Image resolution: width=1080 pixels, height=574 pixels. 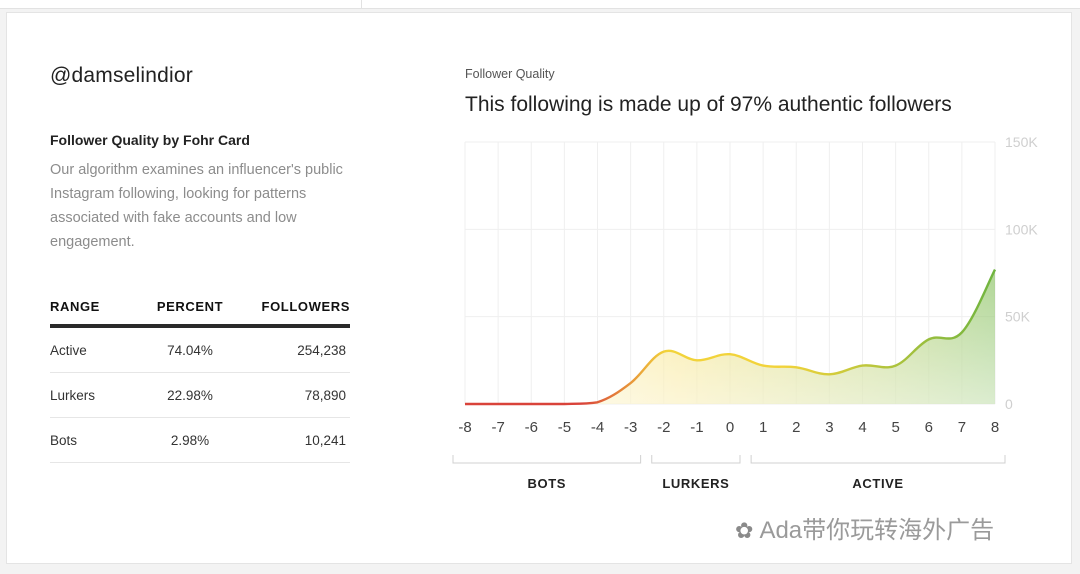 What do you see at coordinates (630, 427) in the screenshot?
I see `x-tick-label: -3` at bounding box center [630, 427].